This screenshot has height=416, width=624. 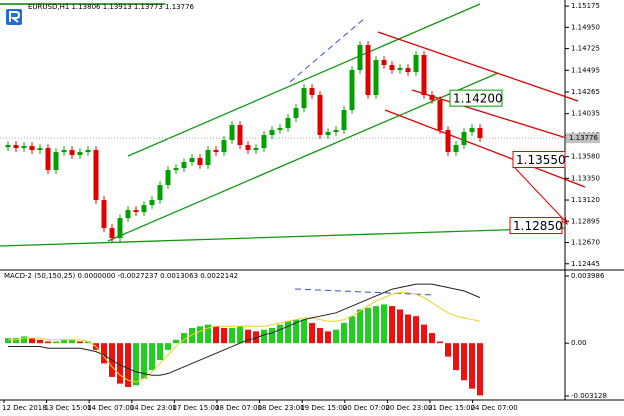 What do you see at coordinates (585, 243) in the screenshot?
I see `y-tick-label: 1.12670` at bounding box center [585, 243].